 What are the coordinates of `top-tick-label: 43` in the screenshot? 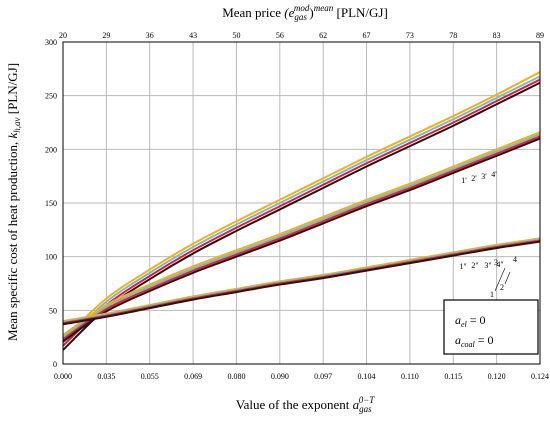 It's located at (193, 35).